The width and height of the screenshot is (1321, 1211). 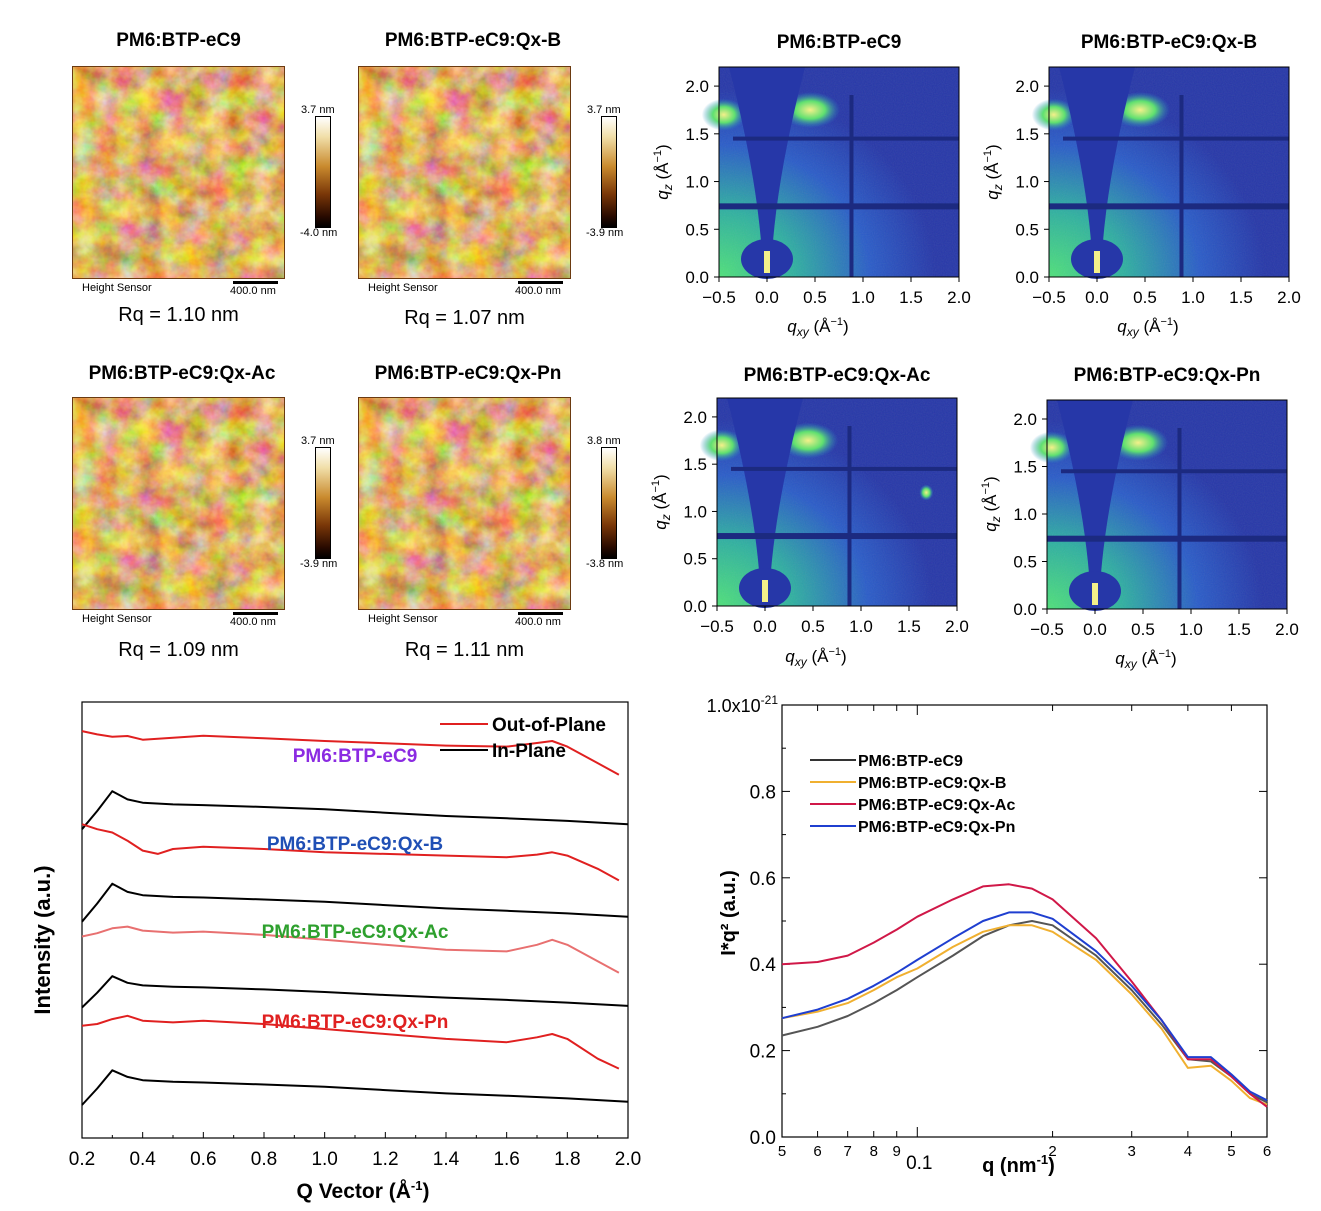 I want to click on sample-label: PM6:BTP-eC9, so click(x=355, y=756).